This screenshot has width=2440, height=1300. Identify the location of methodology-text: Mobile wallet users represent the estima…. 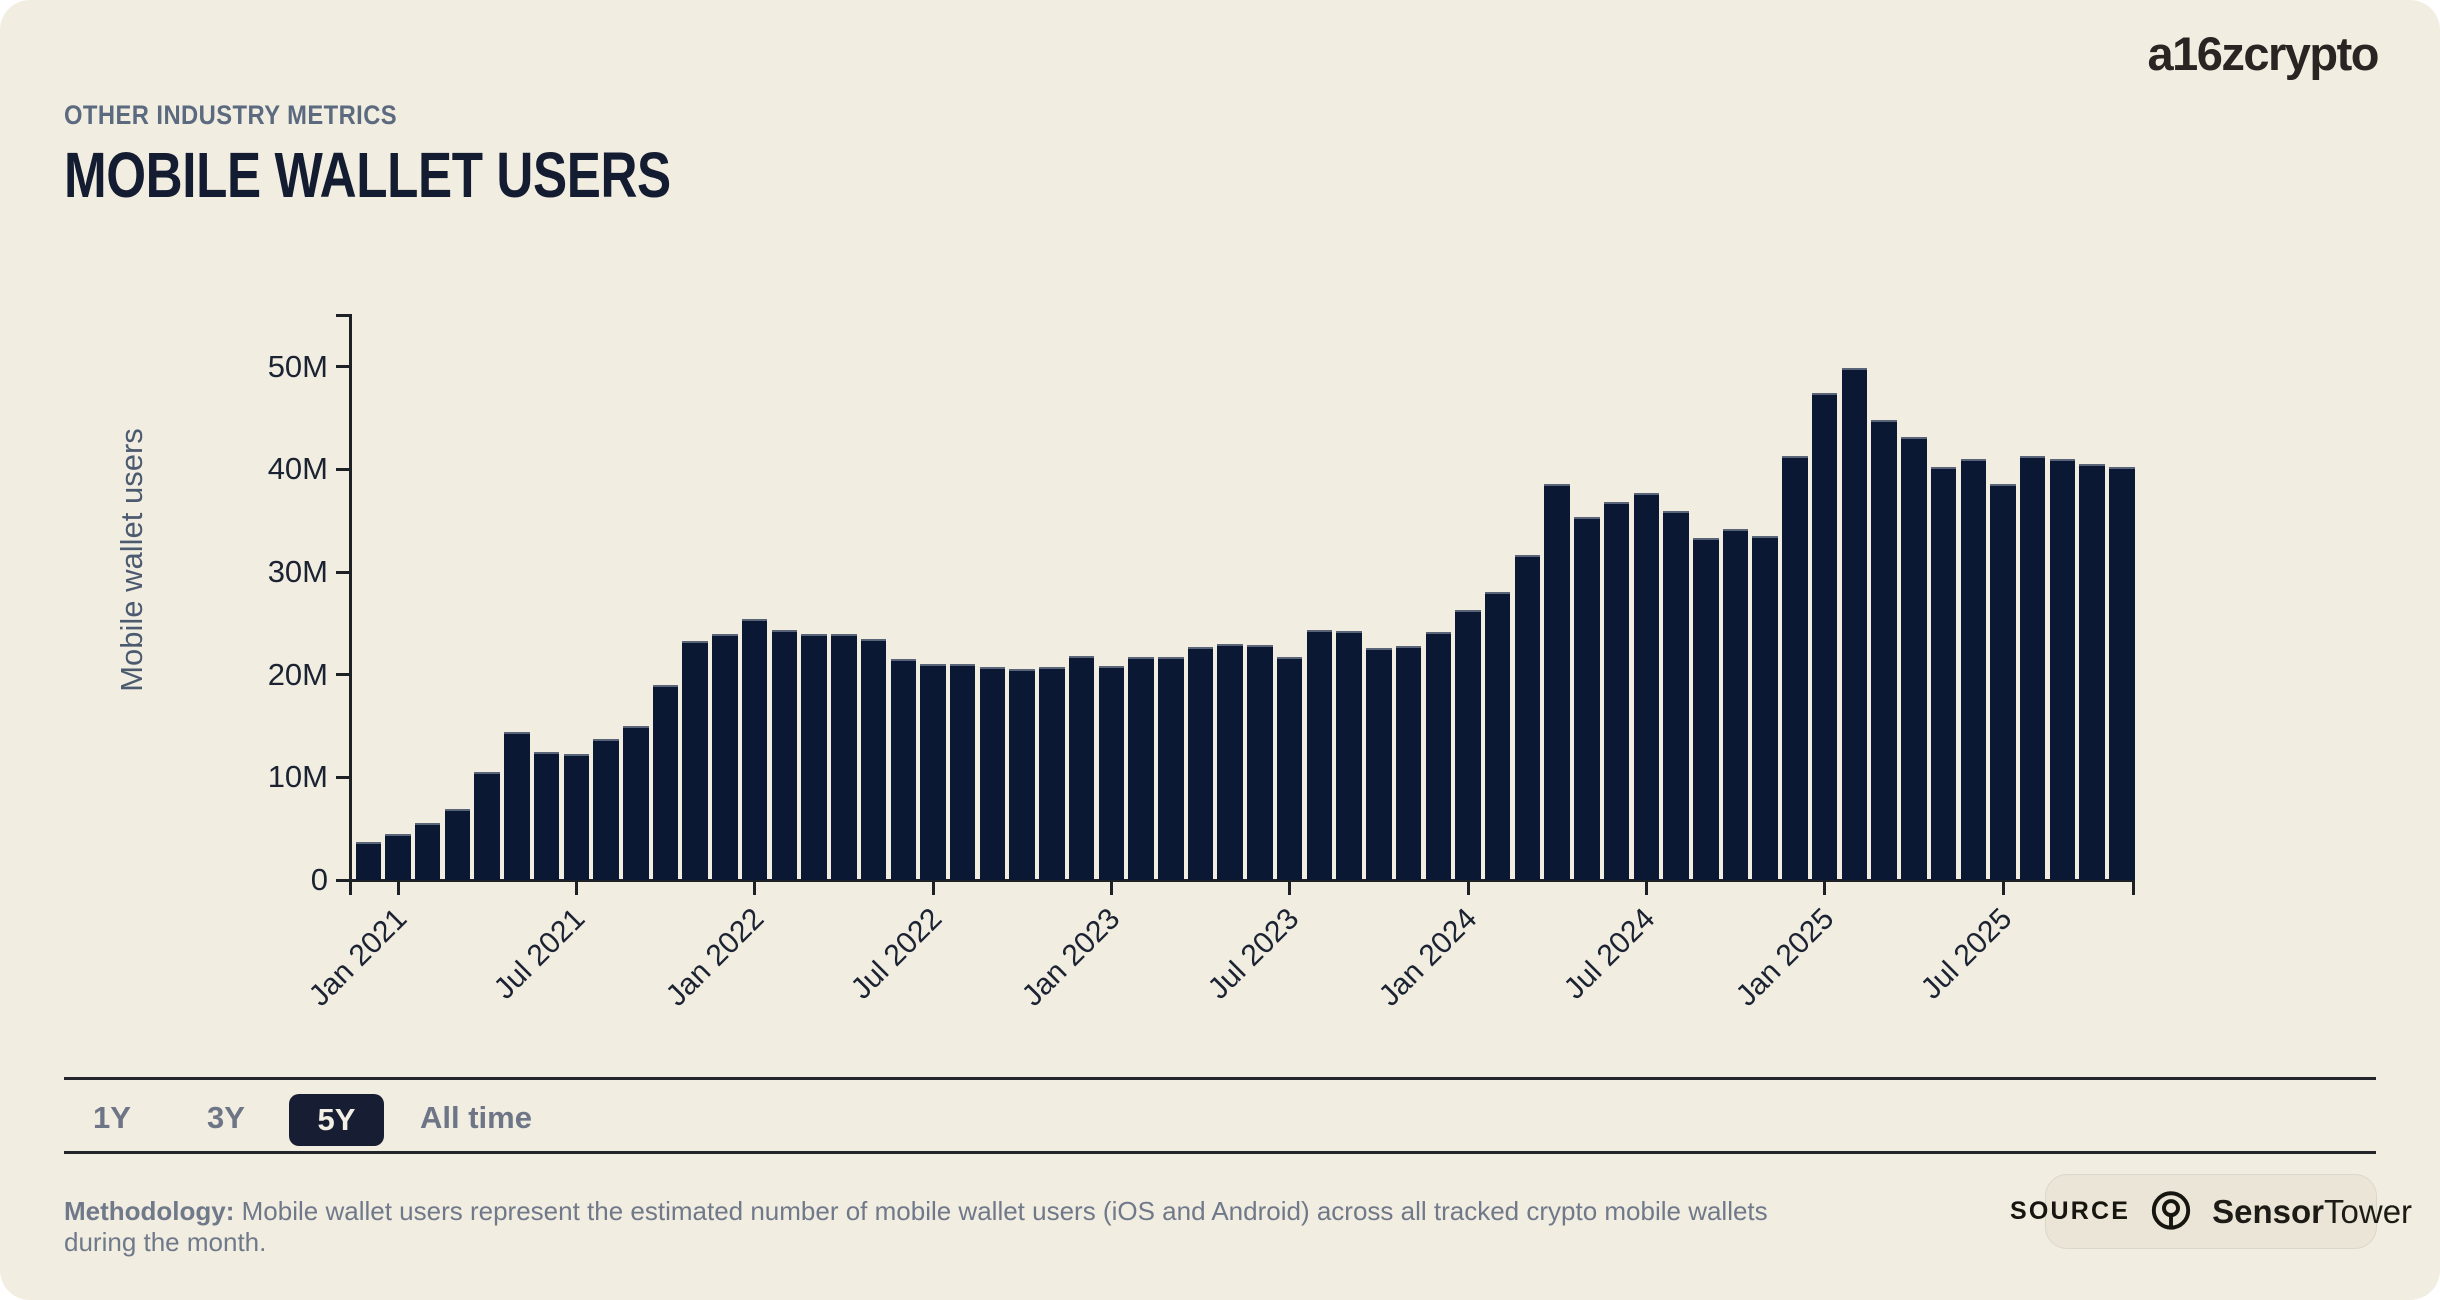
(916, 1226).